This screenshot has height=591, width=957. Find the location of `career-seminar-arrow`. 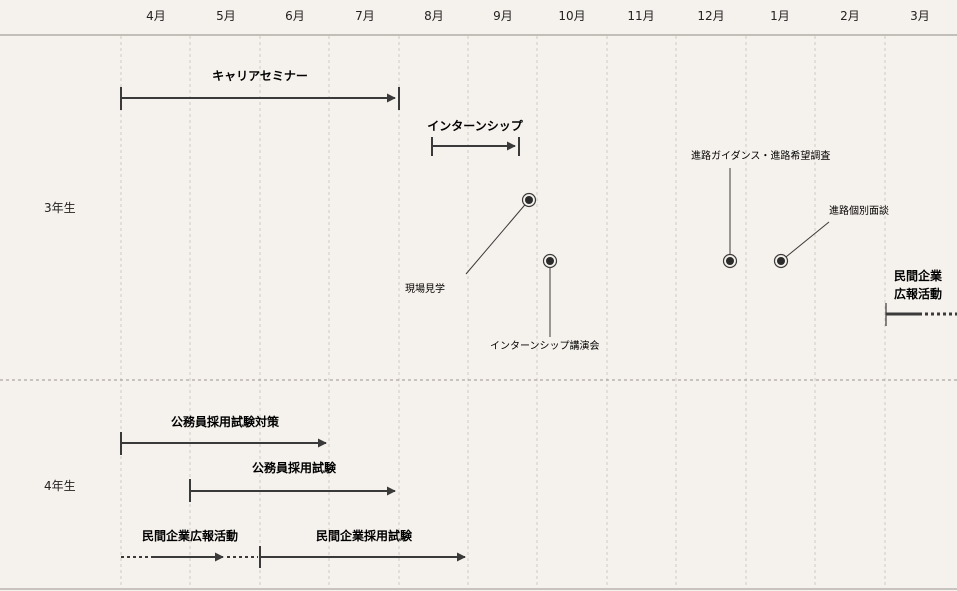

career-seminar-arrow is located at coordinates (260, 98).